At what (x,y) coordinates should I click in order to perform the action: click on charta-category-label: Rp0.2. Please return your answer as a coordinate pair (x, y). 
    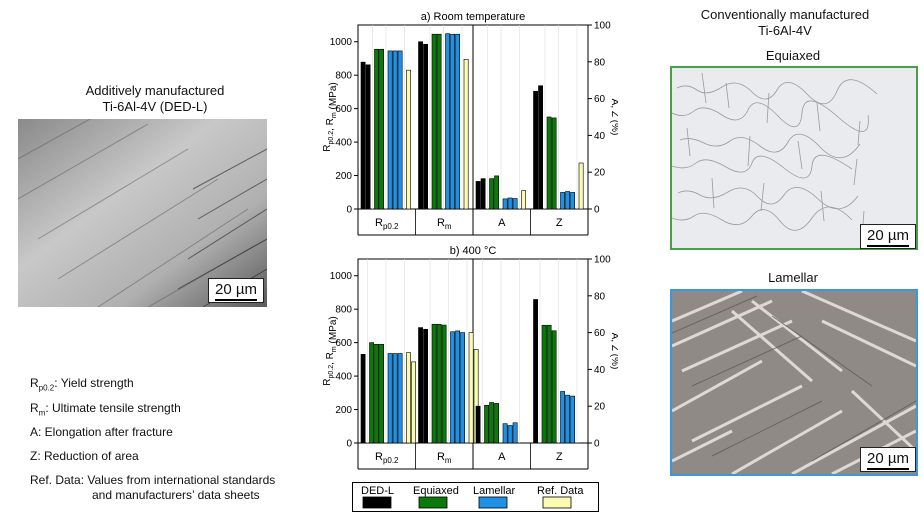
    Looking at the image, I should click on (387, 224).